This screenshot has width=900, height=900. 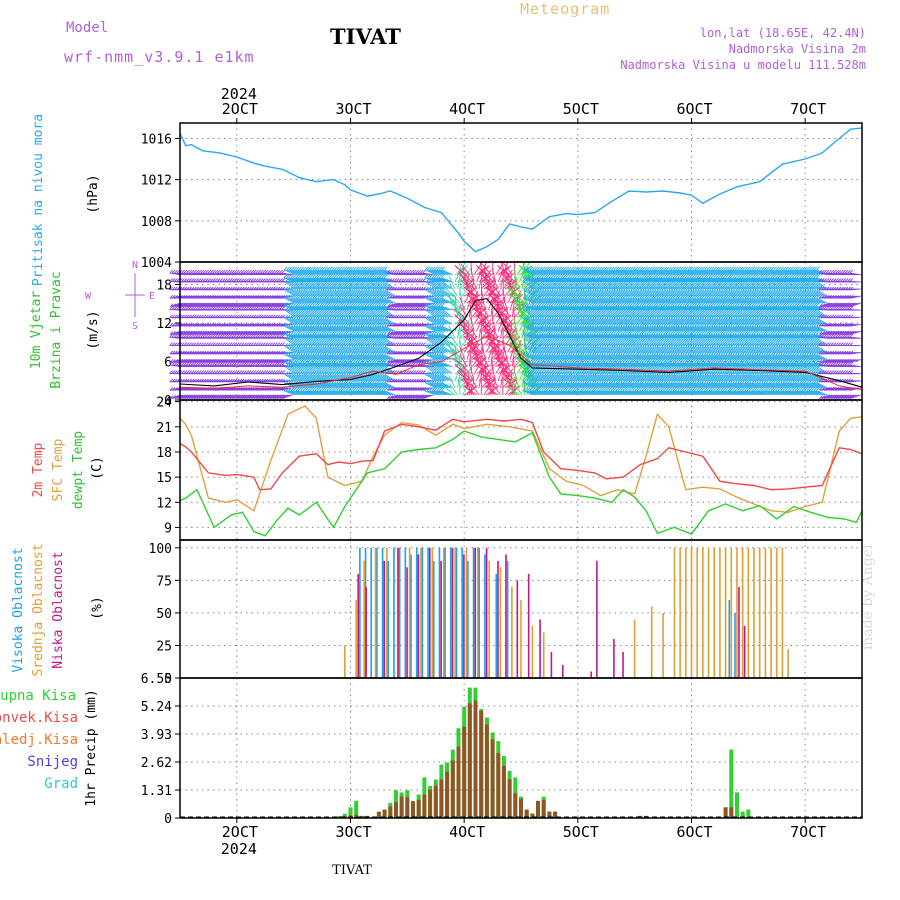 What do you see at coordinates (365, 36) in the screenshot?
I see `station-title: TIVAT` at bounding box center [365, 36].